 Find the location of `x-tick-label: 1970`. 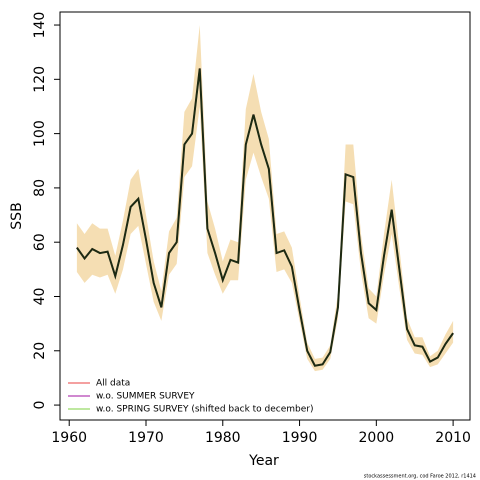

x-tick-label: 1970 is located at coordinates (146, 438).